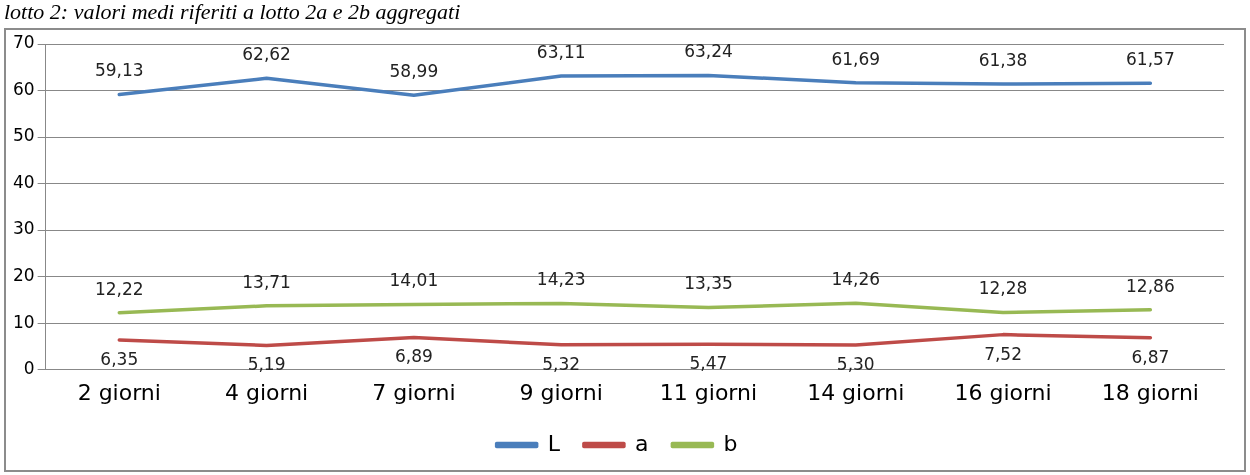 This screenshot has width=1250, height=475. Describe the element at coordinates (561, 51) in the screenshot. I see `data-label: 63,11` at that location.